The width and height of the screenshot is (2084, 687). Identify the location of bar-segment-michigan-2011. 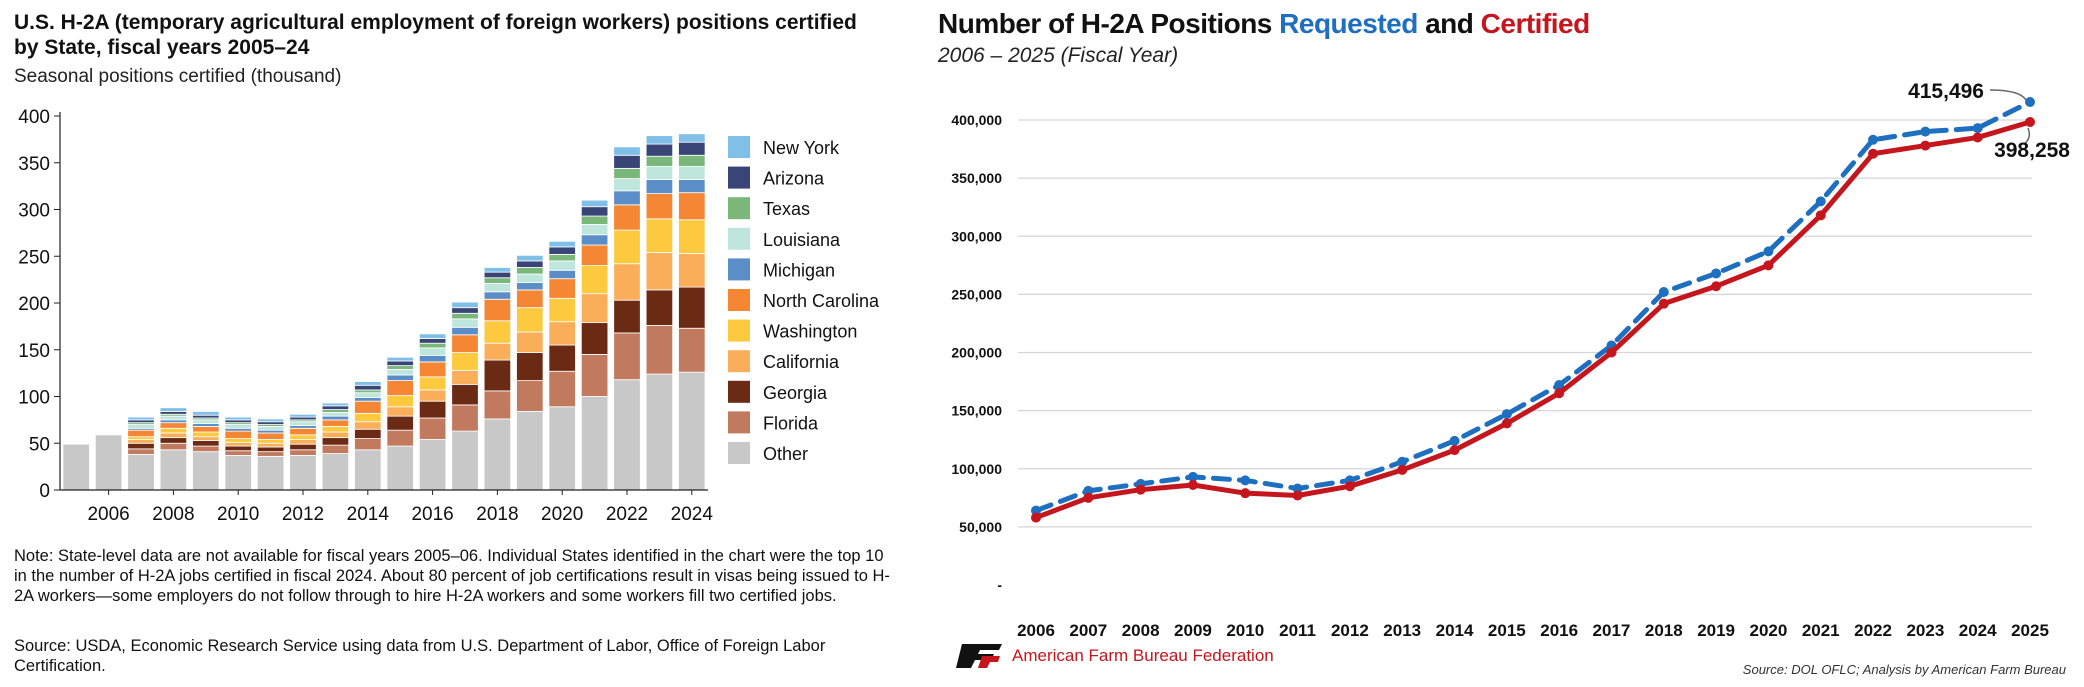
(270, 431).